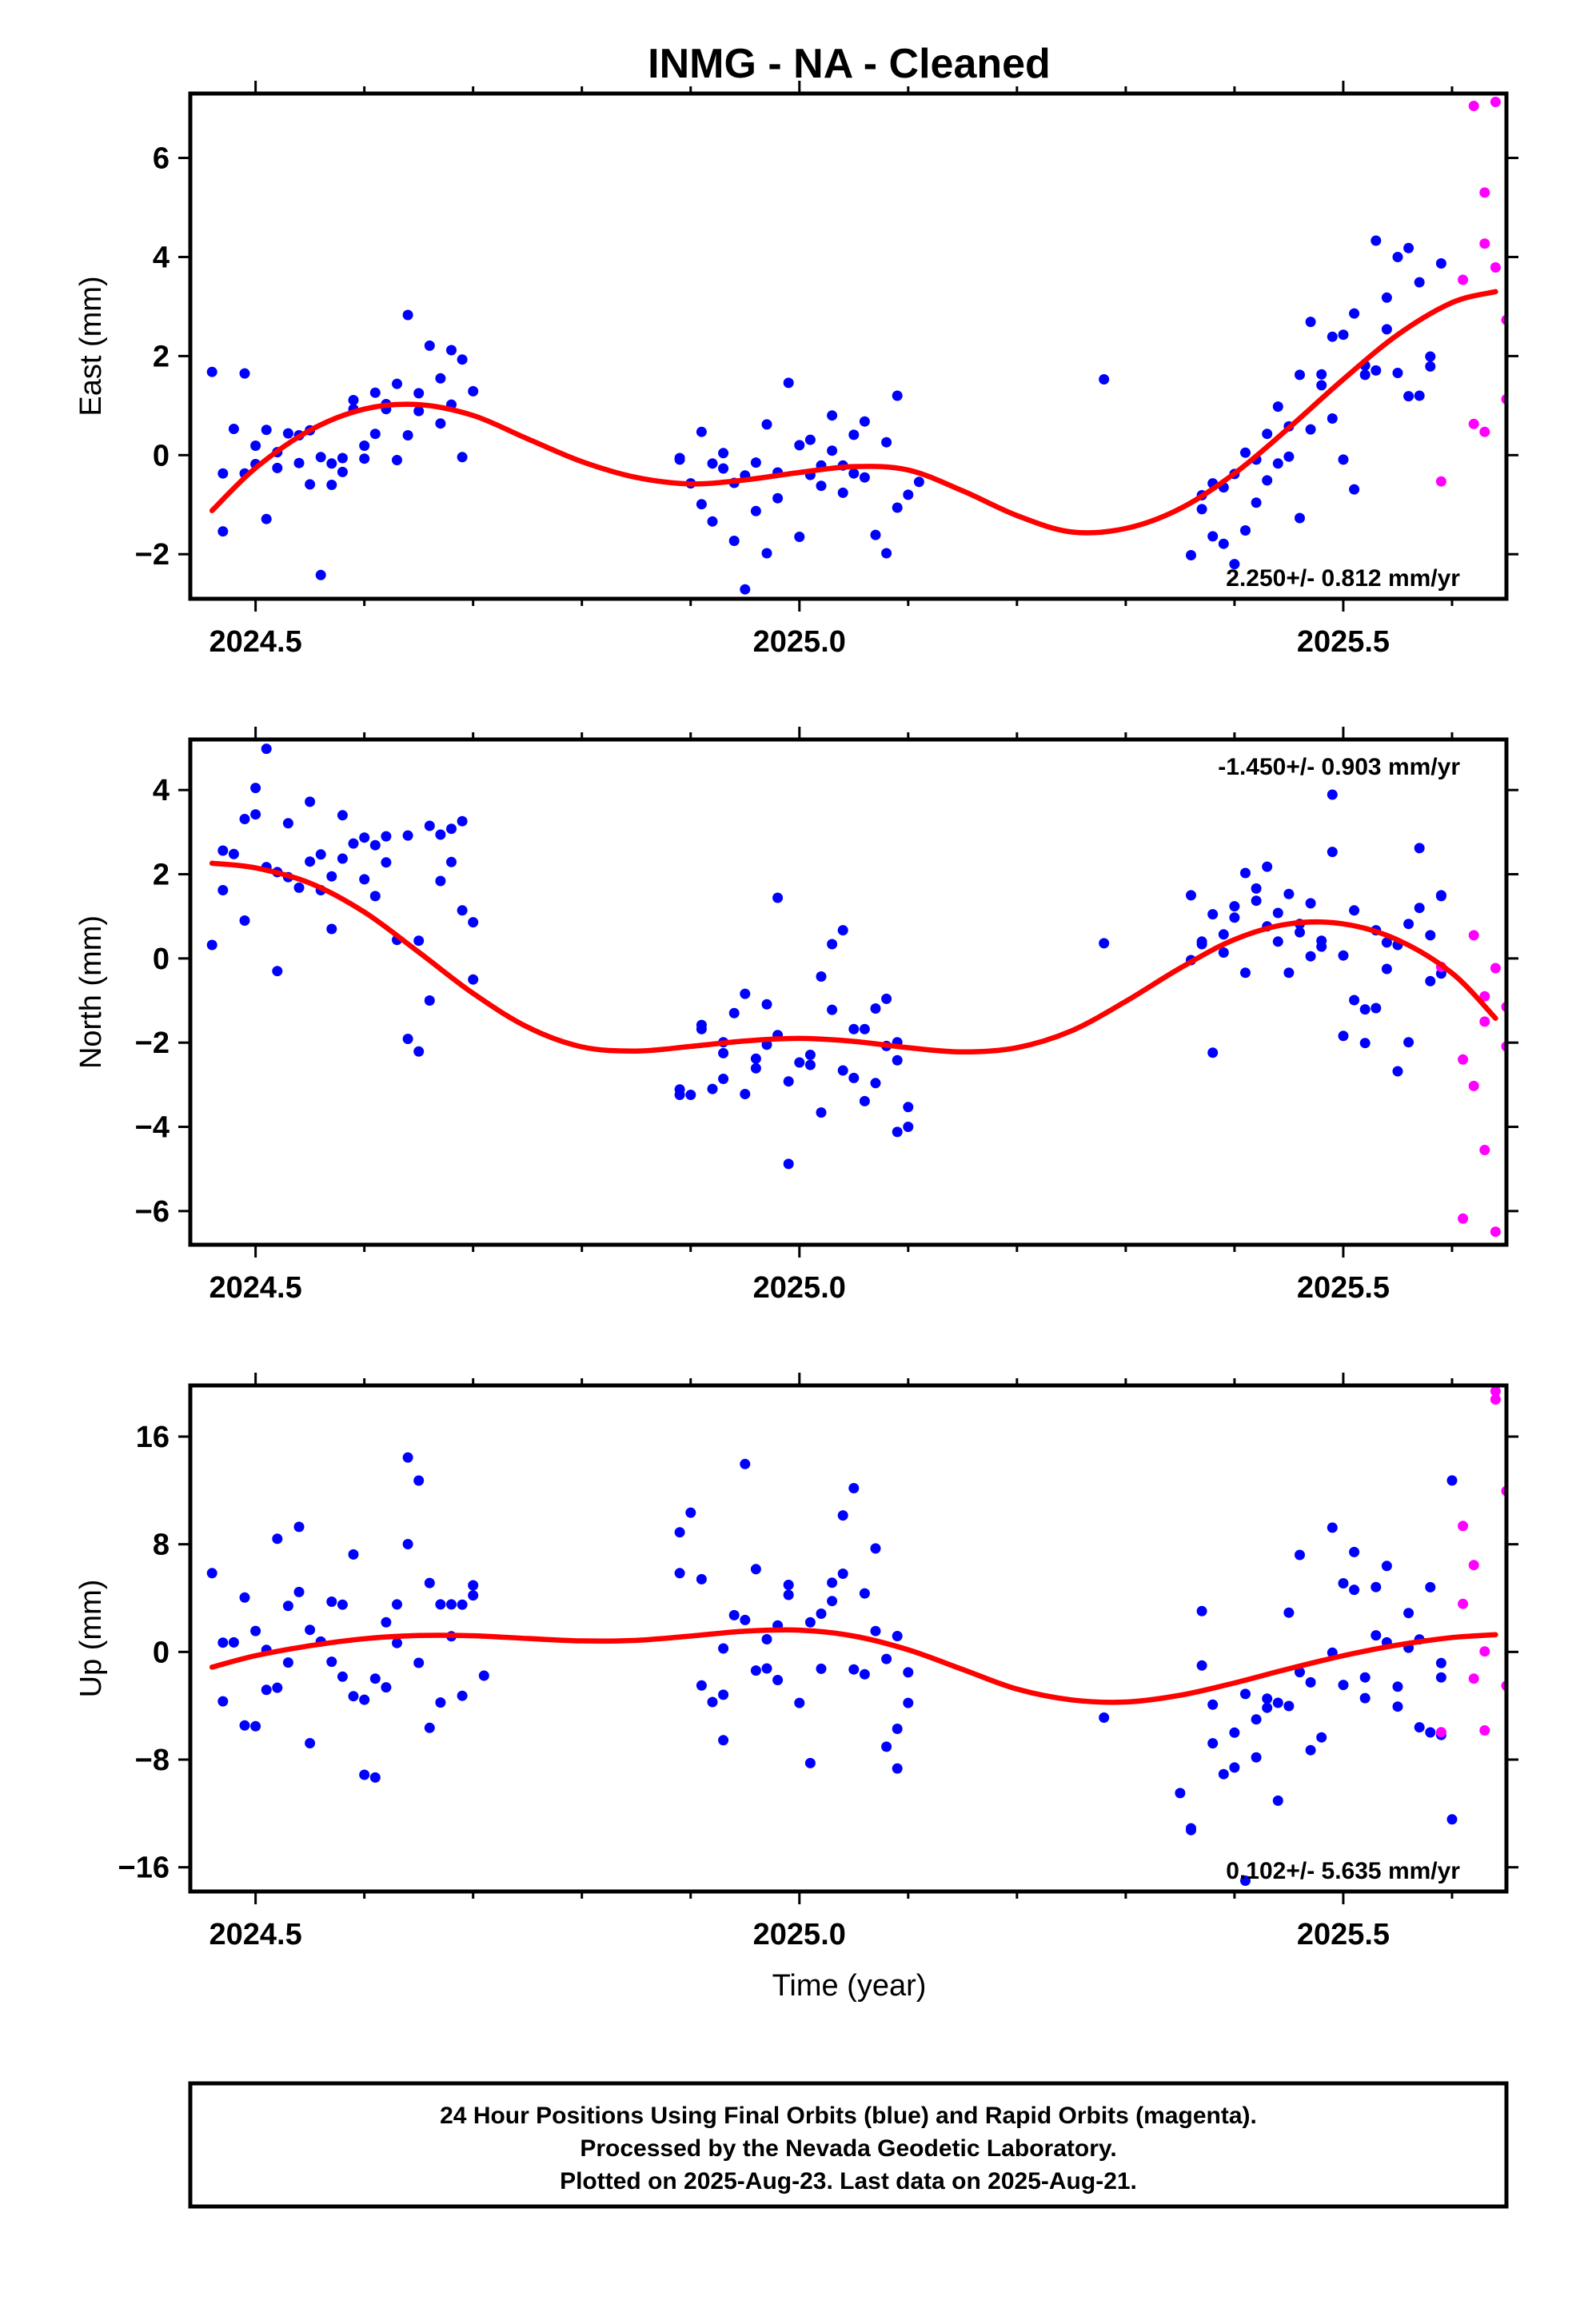 The image size is (1580, 2324). Describe the element at coordinates (1470, 1084) in the screenshot. I see `rapid-orbit-series` at that location.